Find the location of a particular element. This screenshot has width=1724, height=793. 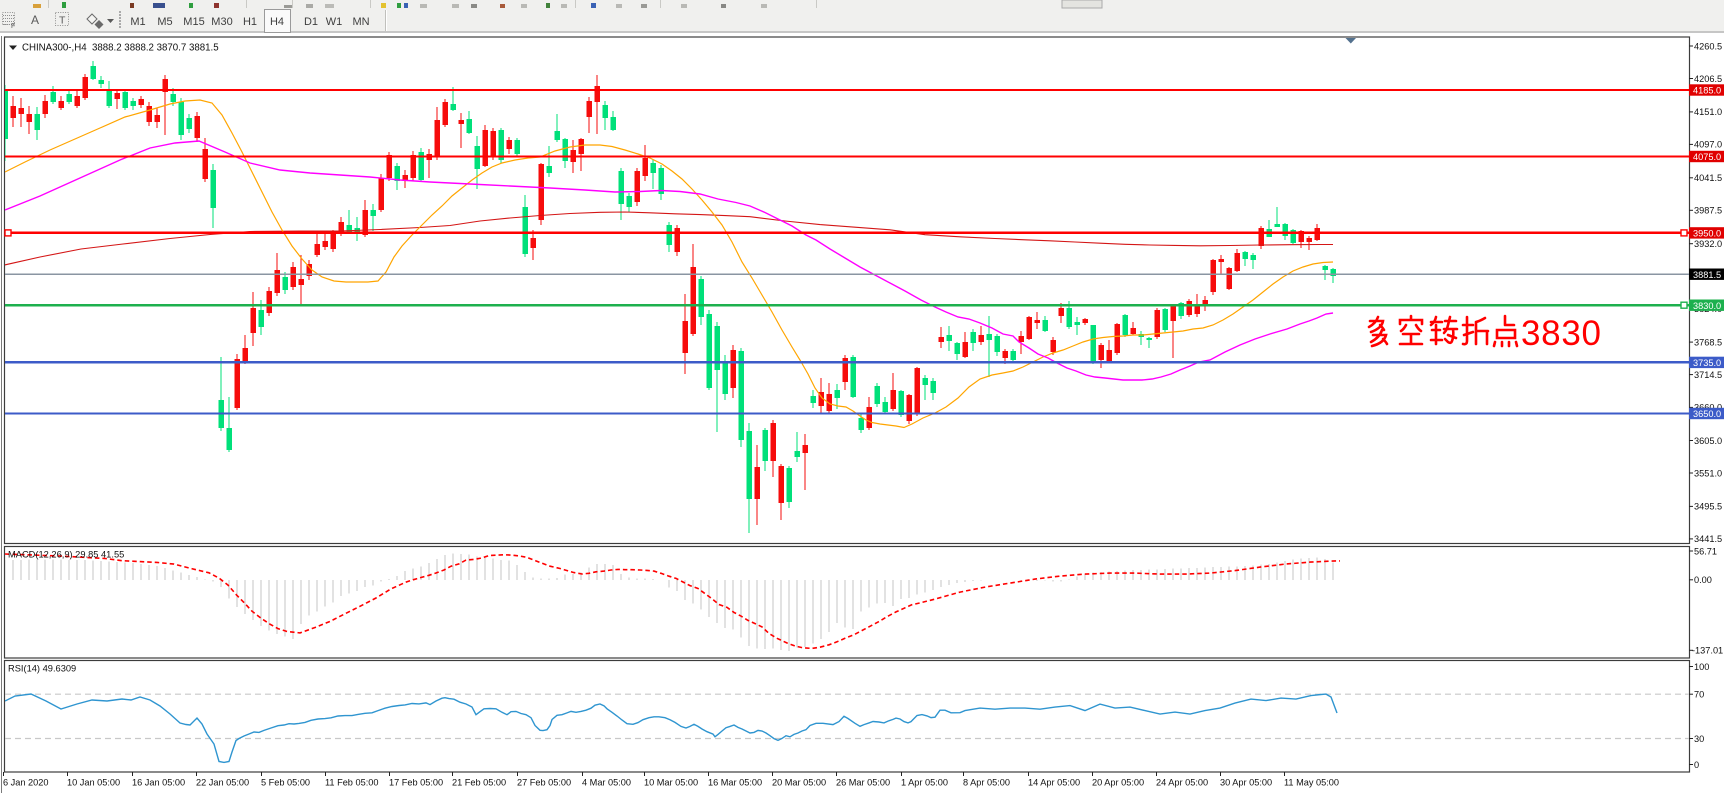

svg-text: 3660.0 is located at coordinates (1708, 408).